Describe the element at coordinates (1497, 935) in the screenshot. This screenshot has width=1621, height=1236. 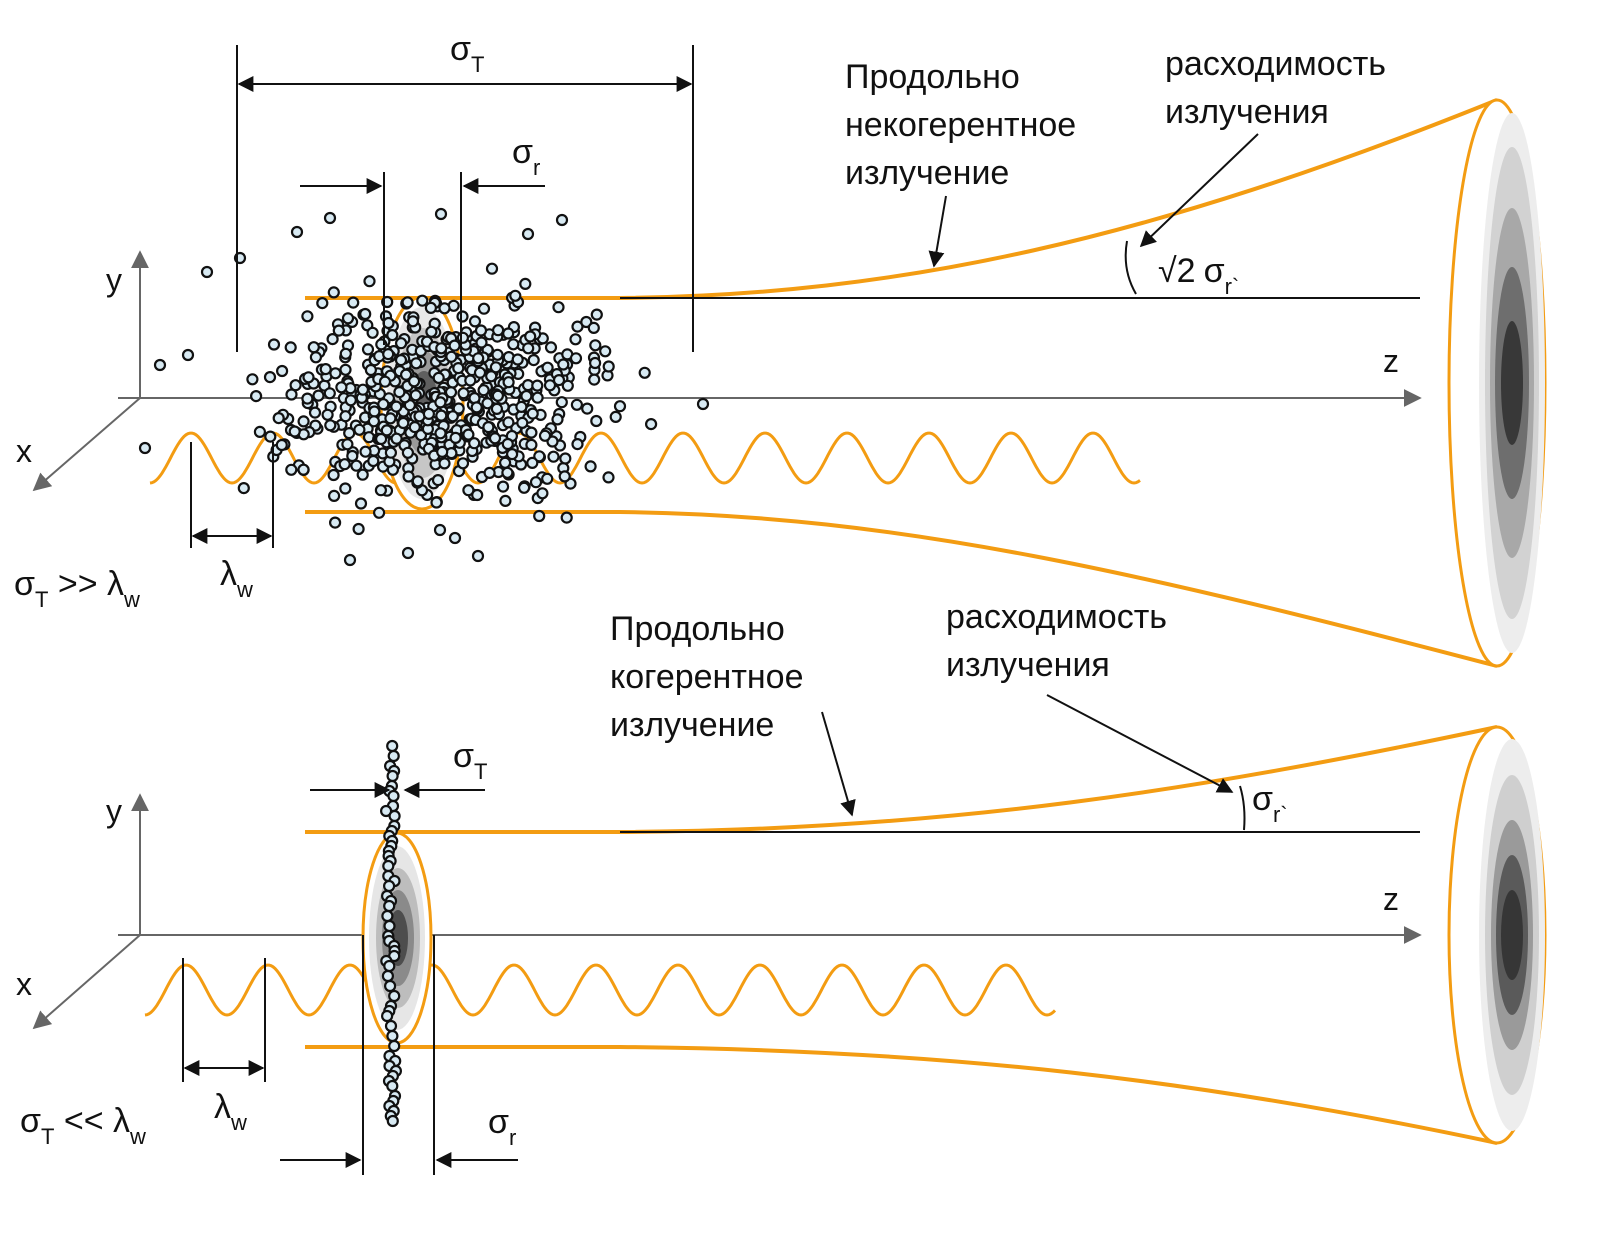
I see `bottom-far-field-screen` at that location.